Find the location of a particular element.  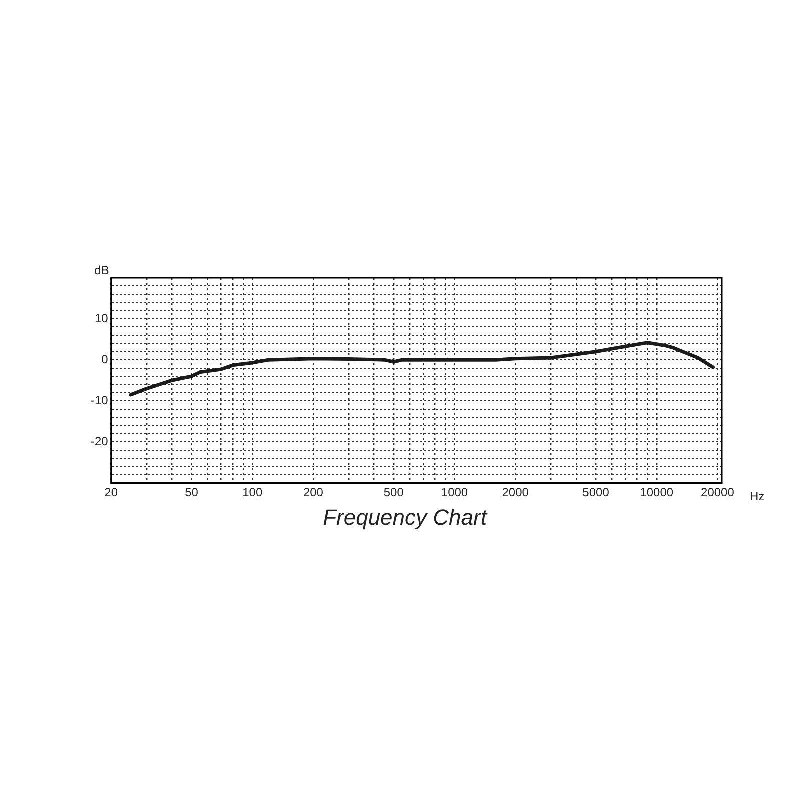

y-tick-label: 10 is located at coordinates (101, 318).